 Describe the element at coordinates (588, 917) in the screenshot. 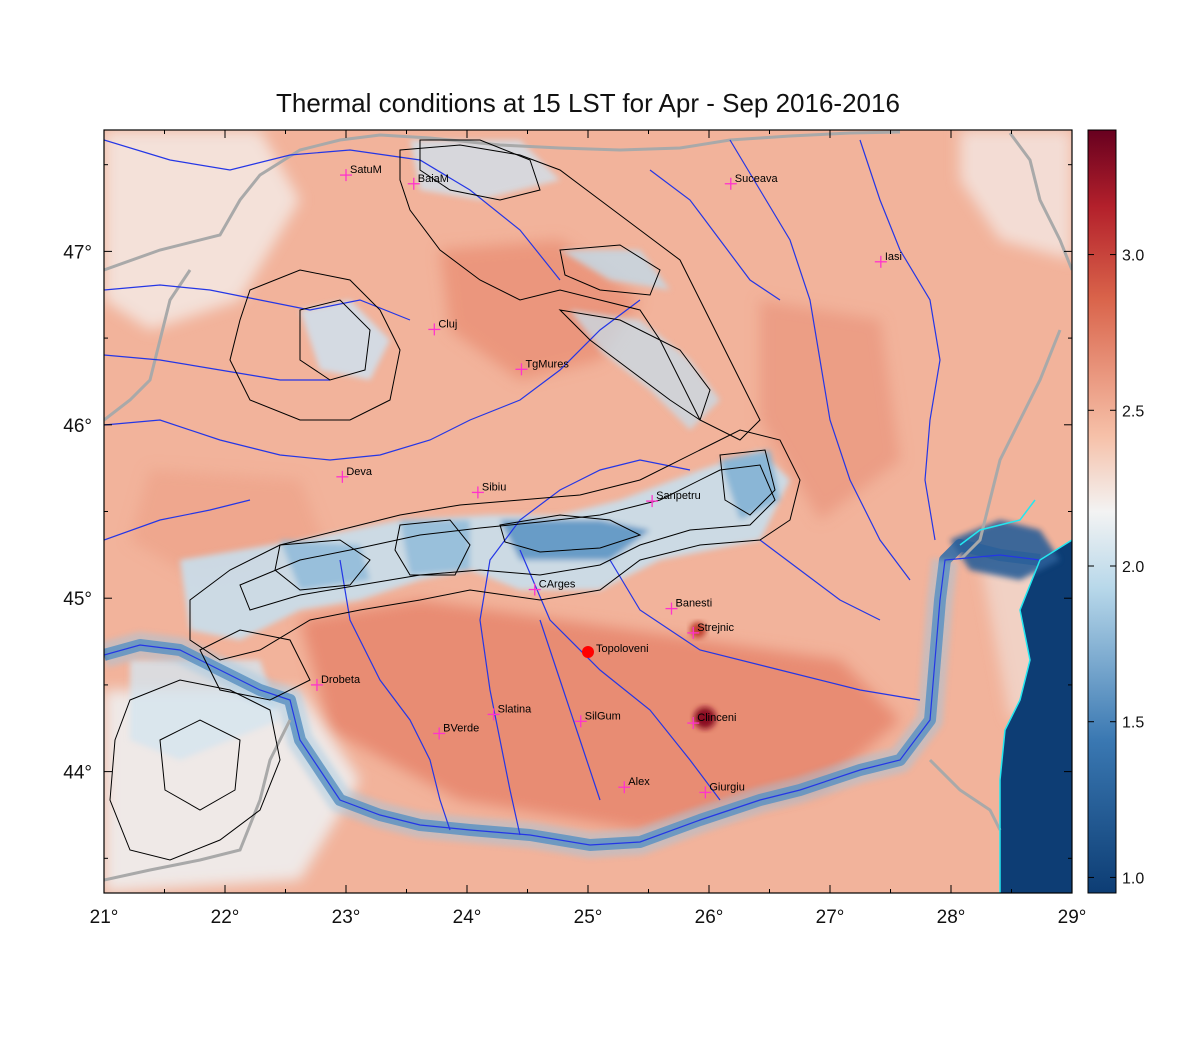

I see `x-tick-label: 25°` at that location.